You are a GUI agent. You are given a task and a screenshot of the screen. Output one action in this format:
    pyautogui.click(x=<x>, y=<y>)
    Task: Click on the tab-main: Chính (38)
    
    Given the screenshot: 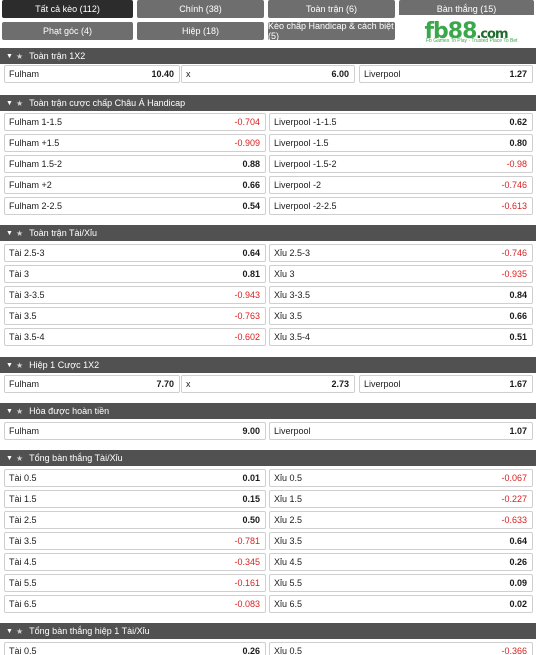 What is the action you would take?
    pyautogui.click(x=200, y=9)
    